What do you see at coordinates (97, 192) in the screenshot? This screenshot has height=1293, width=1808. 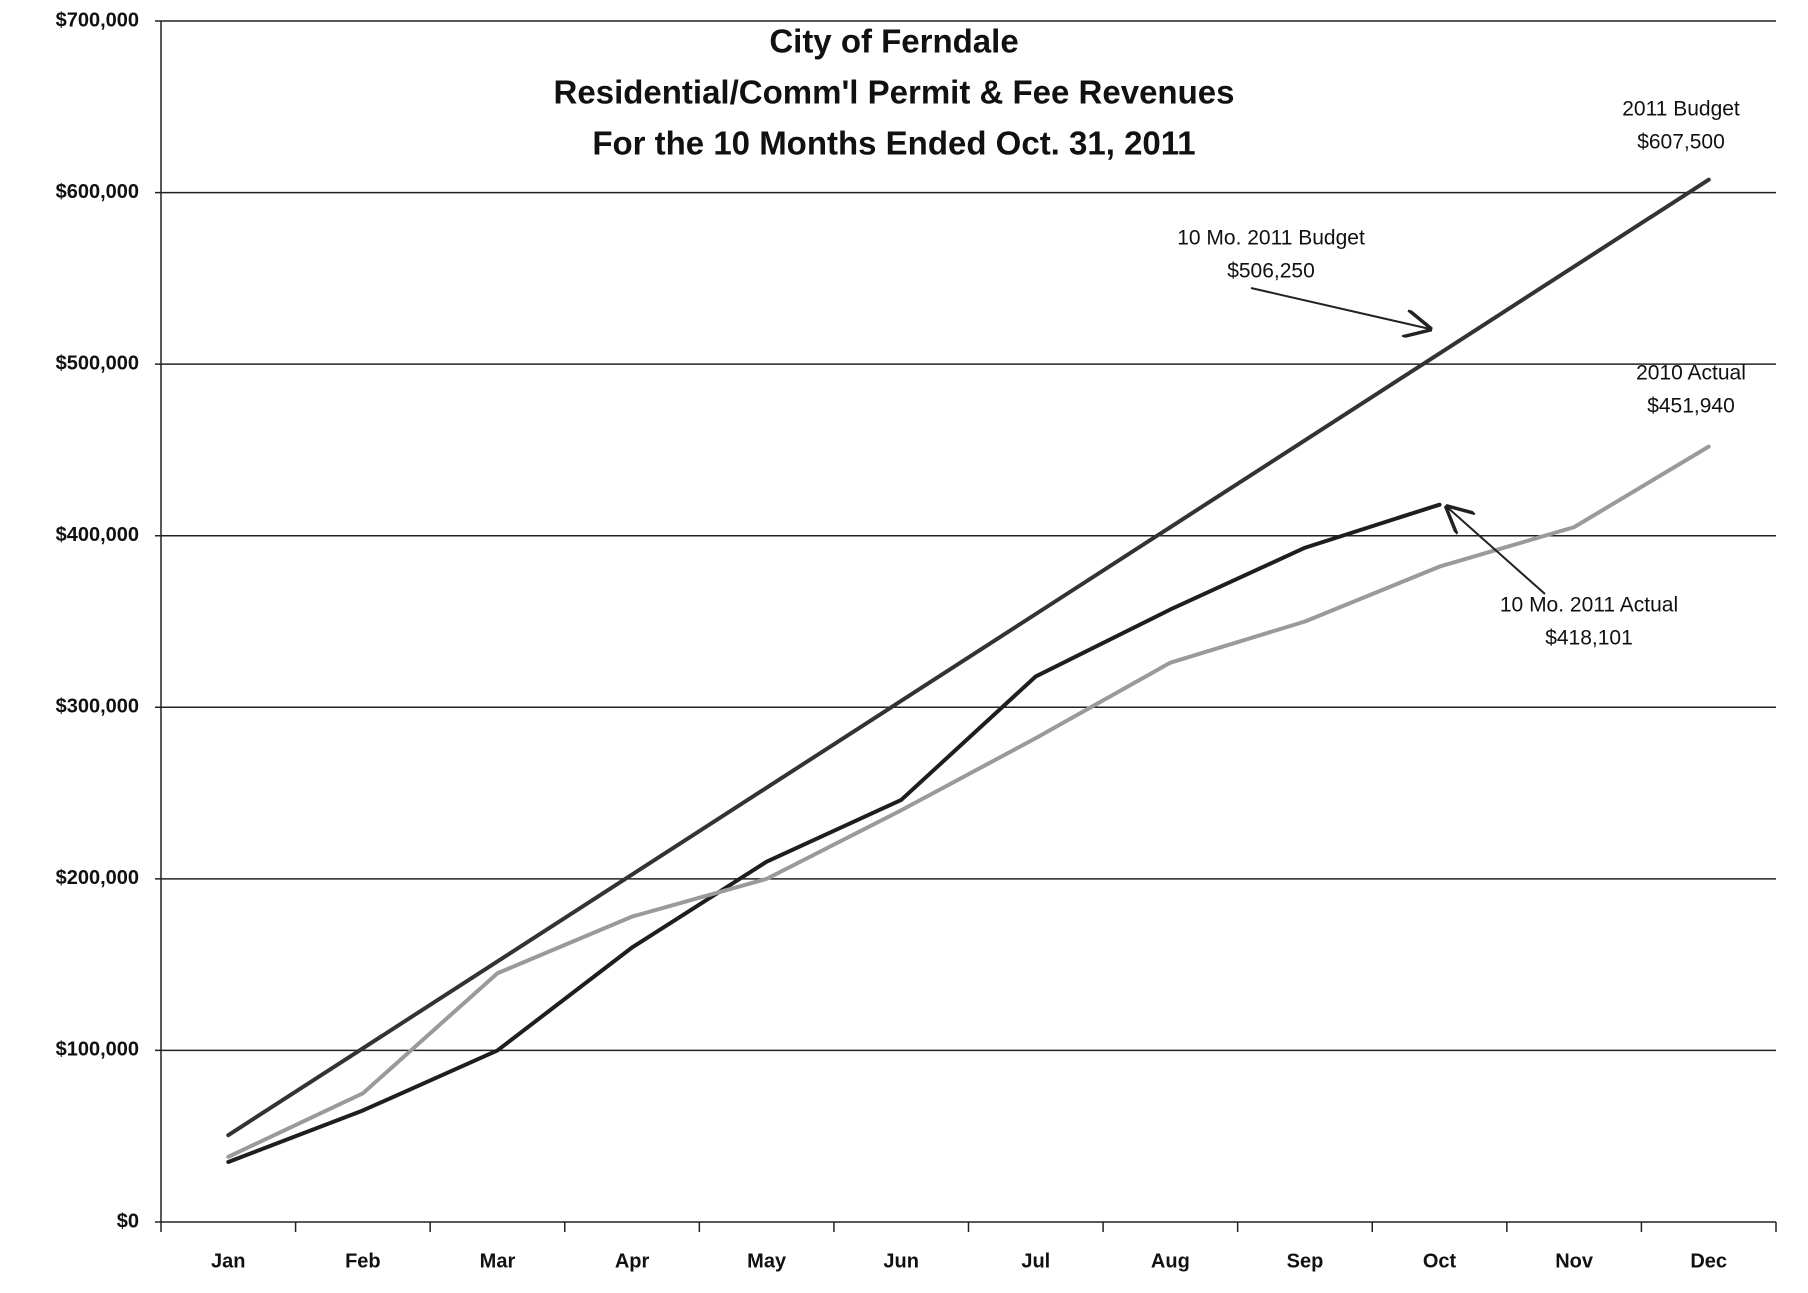 I see `y-tick-label: $600,000` at bounding box center [97, 192].